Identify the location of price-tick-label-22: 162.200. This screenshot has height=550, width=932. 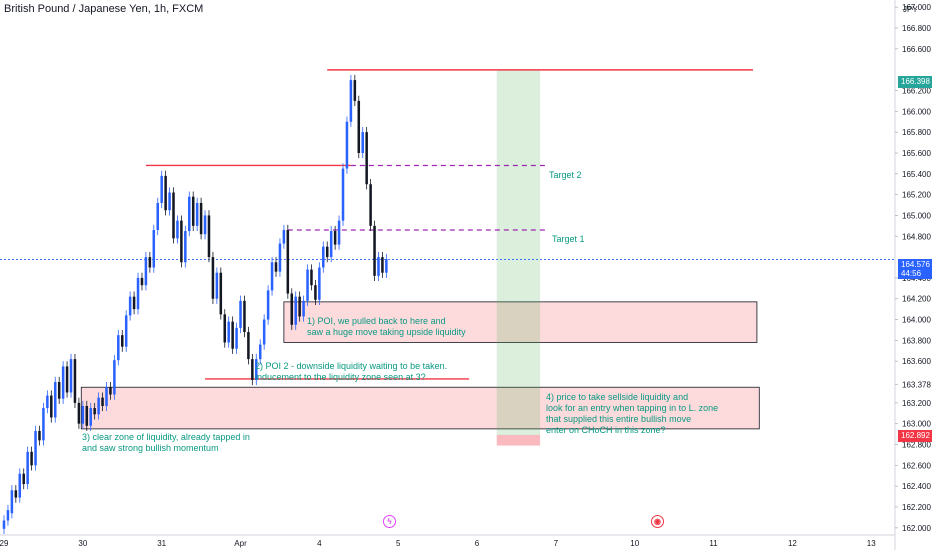
(916, 507).